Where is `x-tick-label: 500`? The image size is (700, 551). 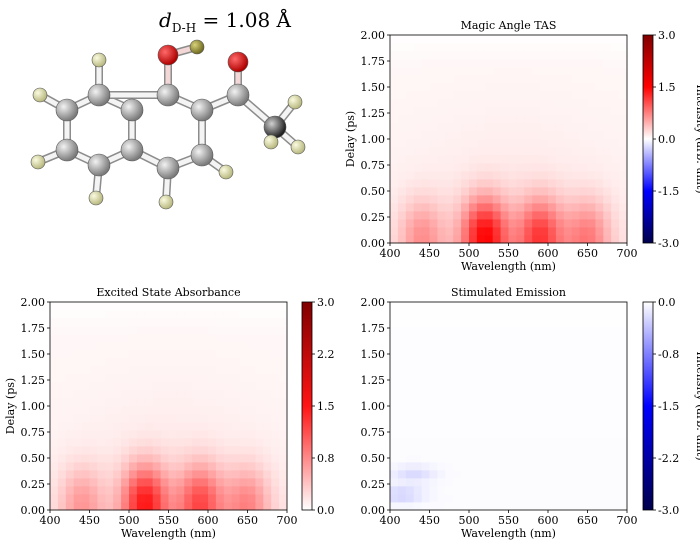 x-tick-label: 500 is located at coordinates (129, 520).